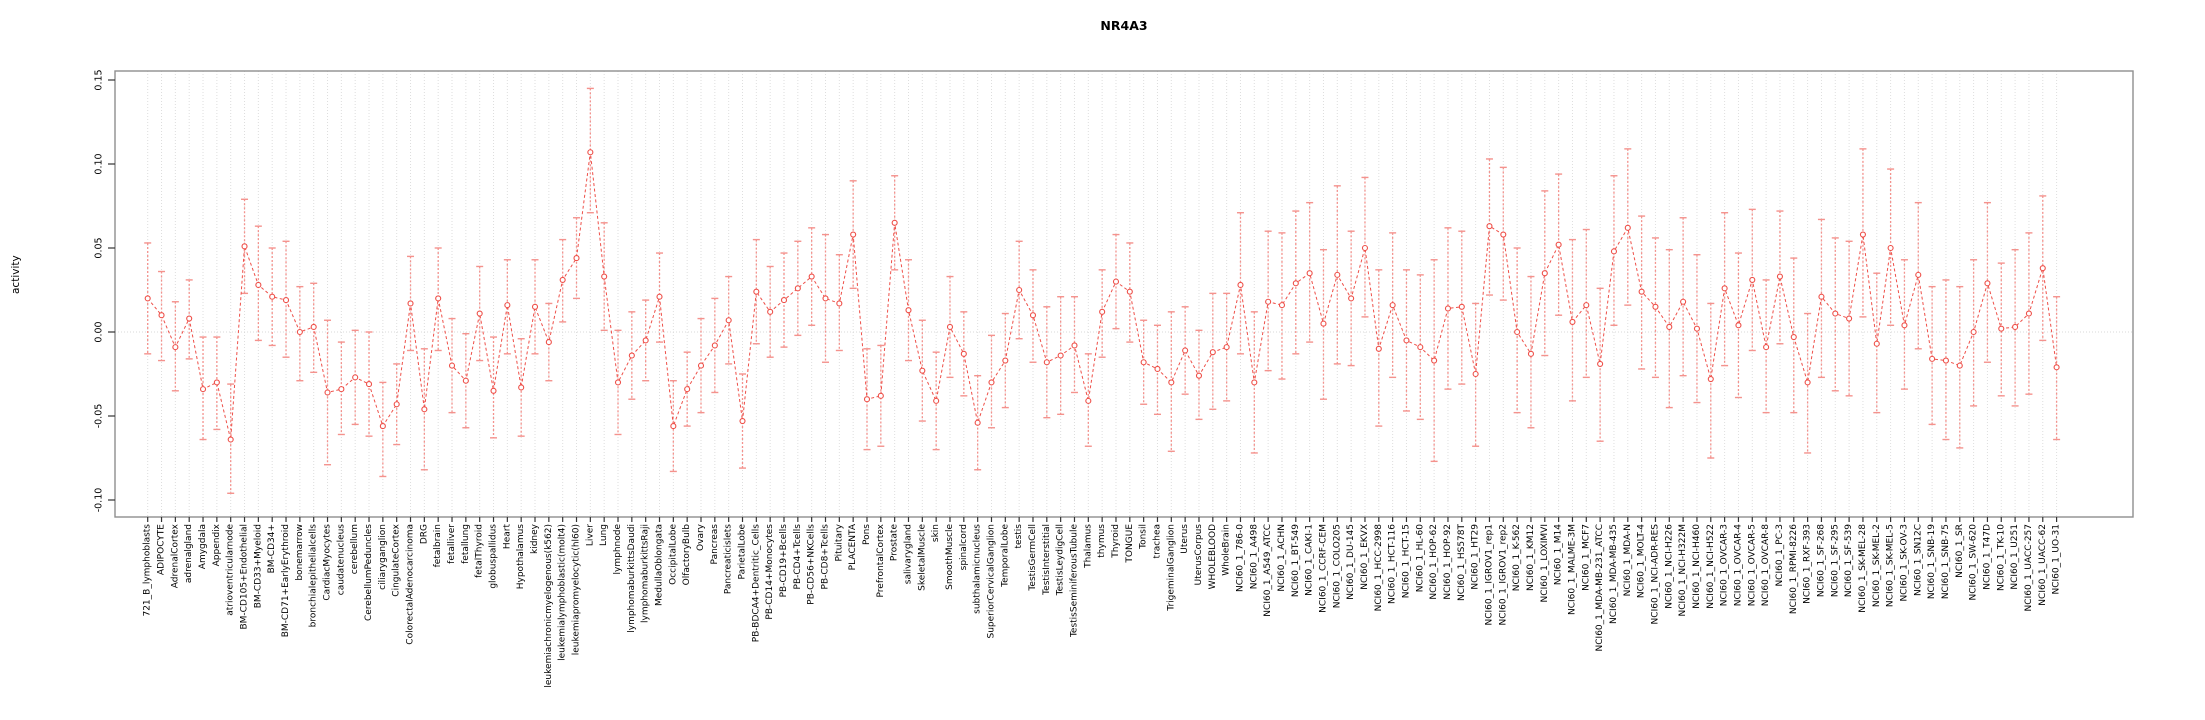  What do you see at coordinates (701, 537) in the screenshot?
I see `x-tick-label: Ovary` at bounding box center [701, 537].